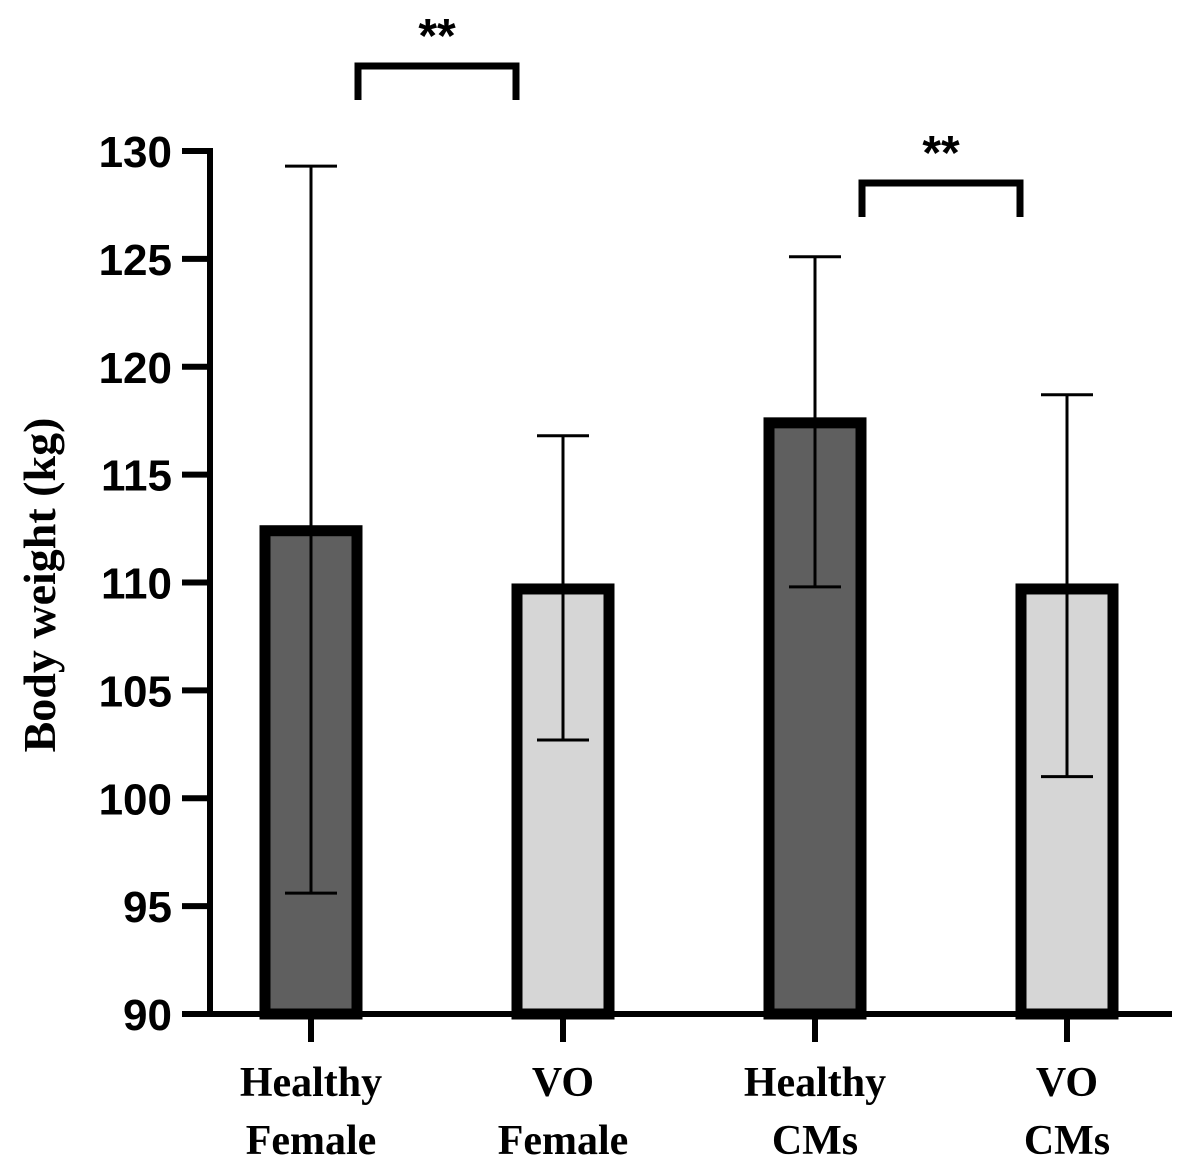  Describe the element at coordinates (689, 1087) in the screenshot. I see `x-axis: Healthy Female VO Female Healthy CMs VO CMs` at that location.